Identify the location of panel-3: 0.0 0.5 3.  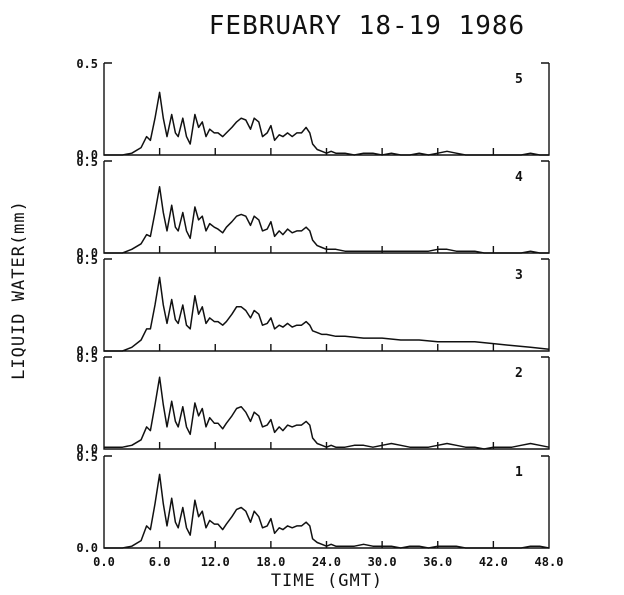
(313, 305).